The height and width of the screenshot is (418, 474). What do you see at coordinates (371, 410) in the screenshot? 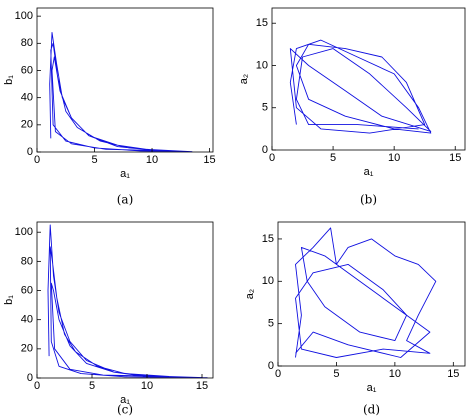
I see `caption: (d)` at bounding box center [371, 410].